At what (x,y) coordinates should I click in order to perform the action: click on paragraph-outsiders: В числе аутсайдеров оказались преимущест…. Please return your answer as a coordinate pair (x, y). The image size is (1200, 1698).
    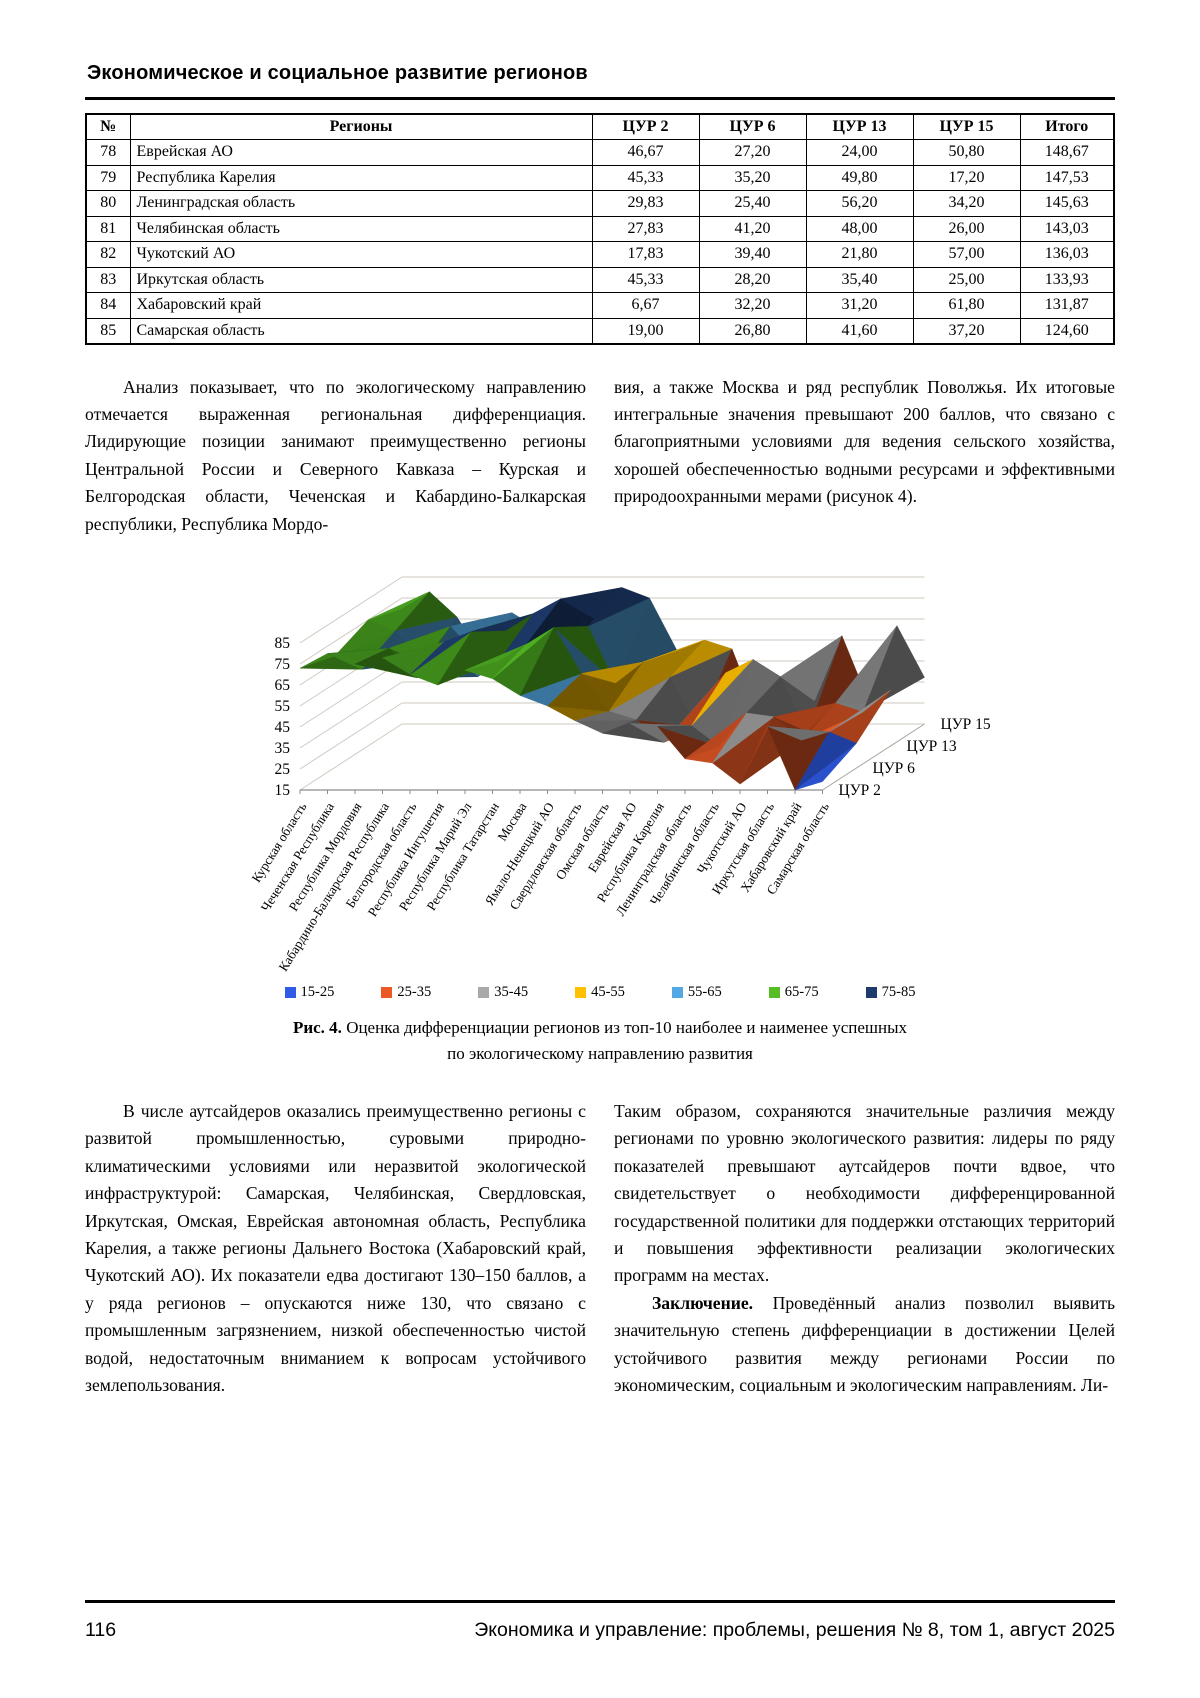
    Looking at the image, I should click on (335, 1247).